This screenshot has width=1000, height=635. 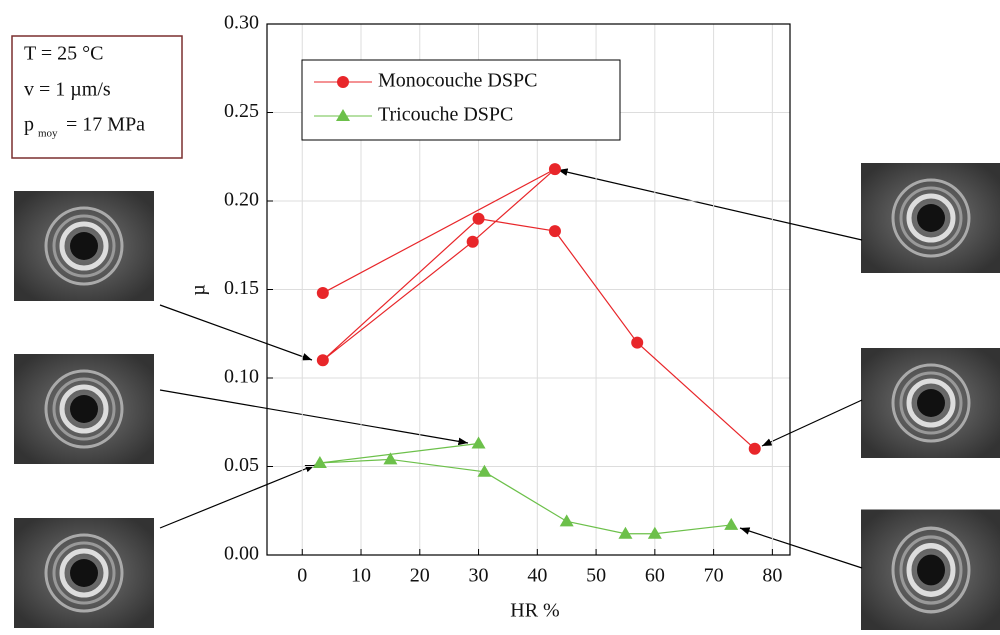 What do you see at coordinates (29, 125) in the screenshot?
I see `annotation-text: p` at bounding box center [29, 125].